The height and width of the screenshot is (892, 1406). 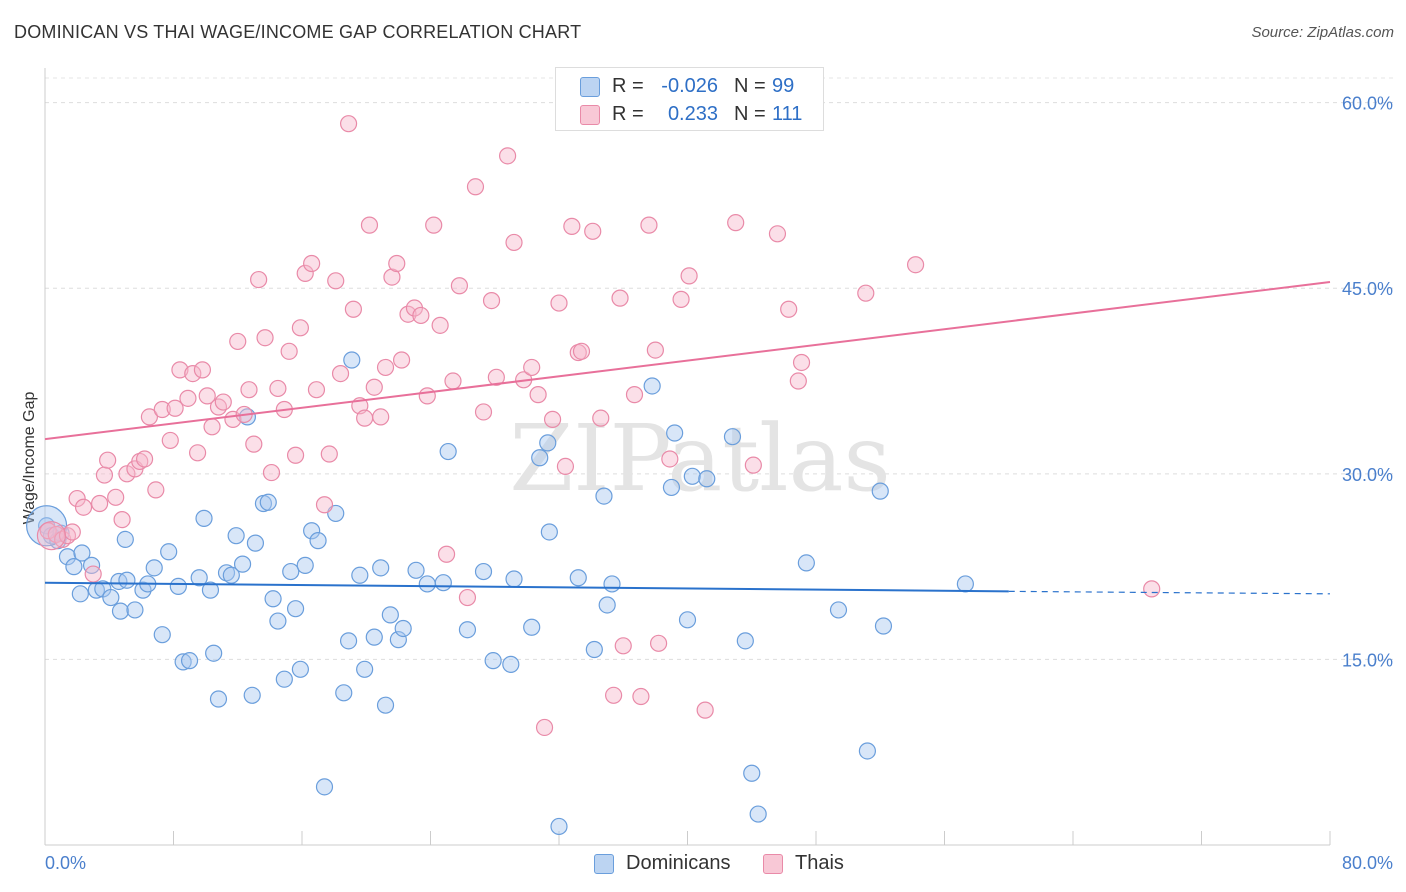 I want to click on stats-legend: R = -0.026 N = 99 R = 0.233 N = 111, so click(x=689, y=99).